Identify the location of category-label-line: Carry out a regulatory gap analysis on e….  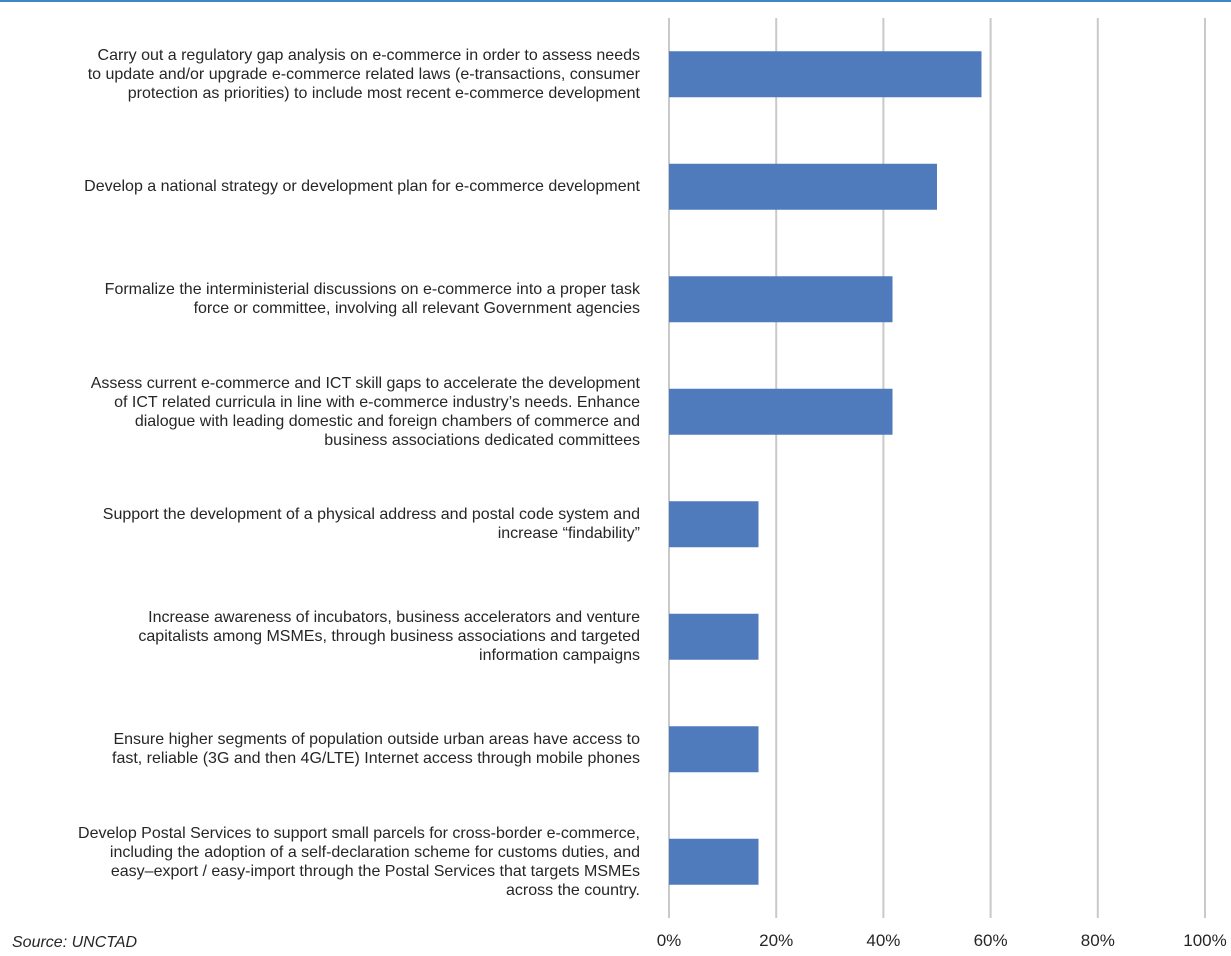
(368, 55).